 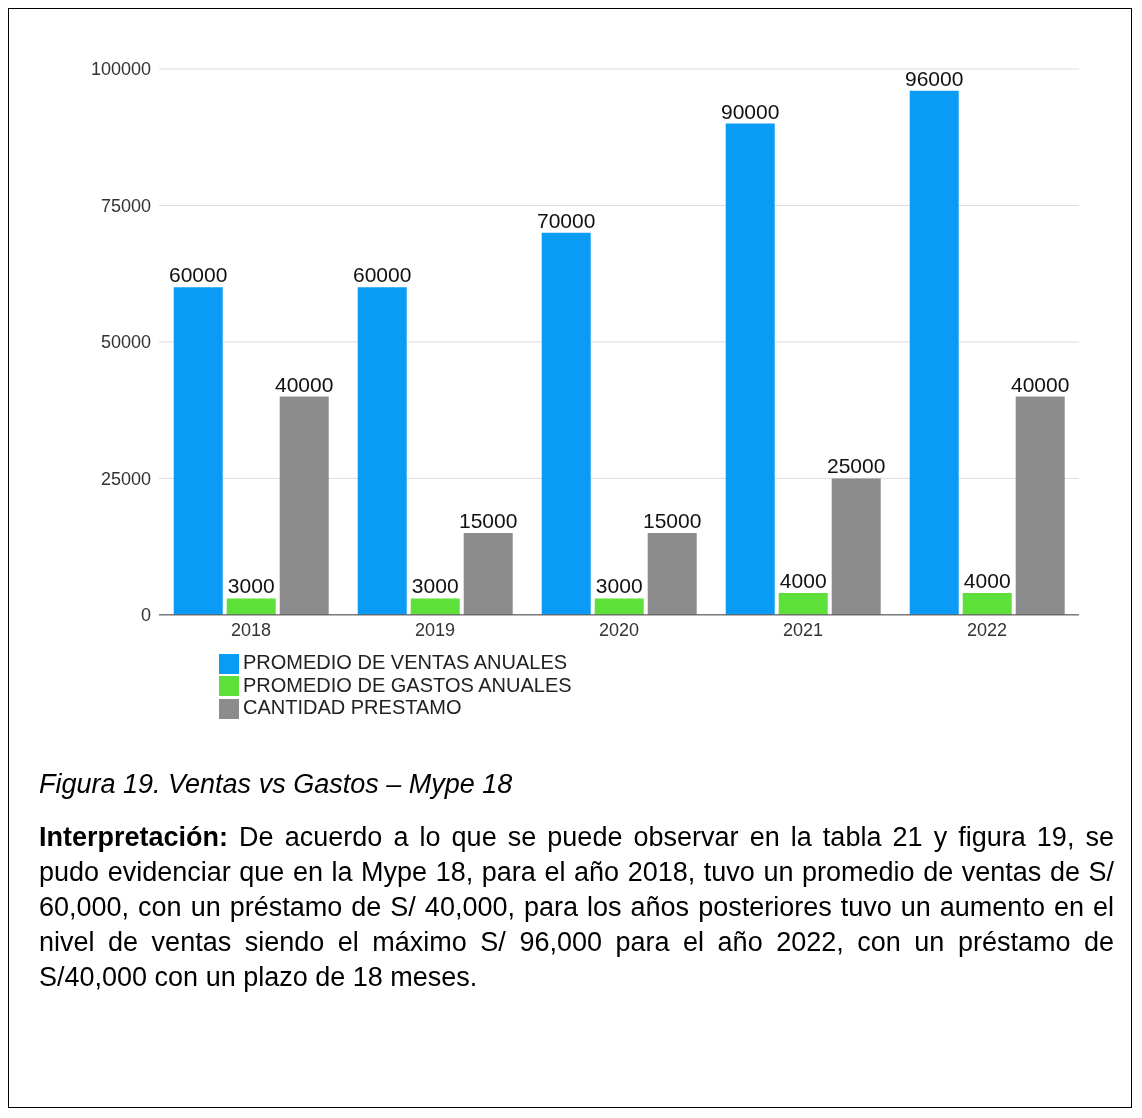 I want to click on legend-label: PROMEDIO DE GASTOS ANUALES, so click(x=407, y=684).